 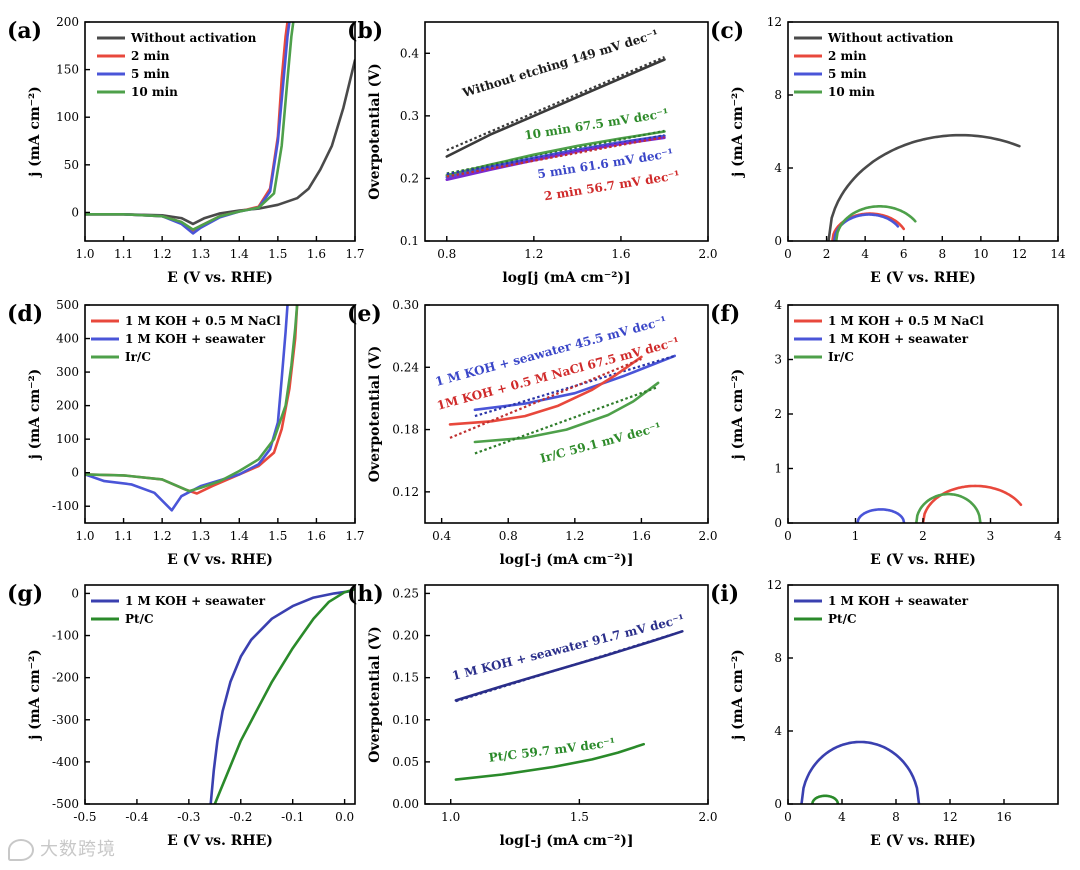 I want to click on y-tick-label: 0.3, so click(x=409, y=116).